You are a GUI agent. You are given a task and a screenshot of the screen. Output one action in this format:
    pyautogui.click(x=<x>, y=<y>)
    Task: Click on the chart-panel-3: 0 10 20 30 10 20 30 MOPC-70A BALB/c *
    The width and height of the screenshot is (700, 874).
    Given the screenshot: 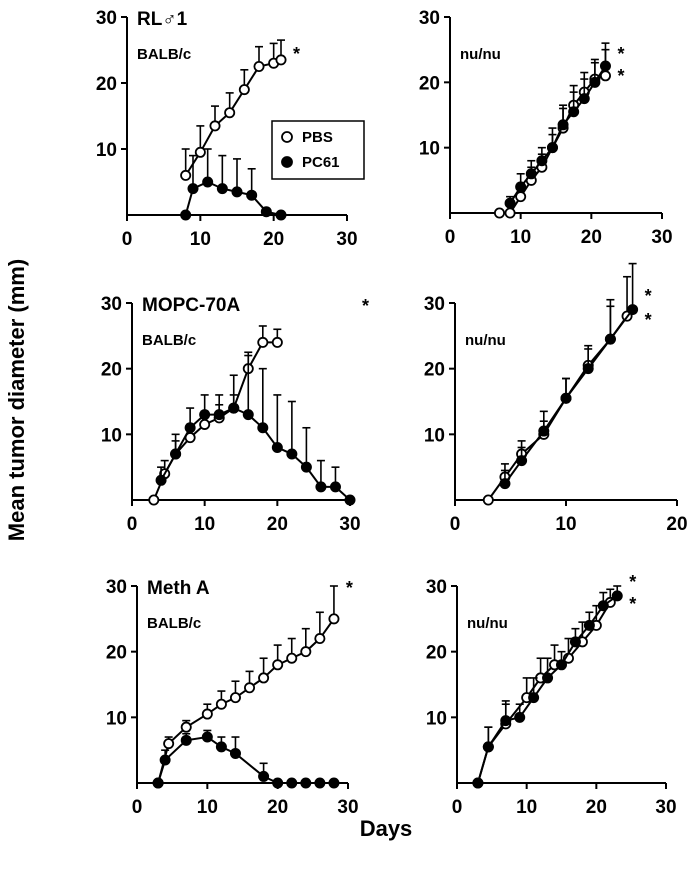 What is the action you would take?
    pyautogui.click(x=235, y=414)
    